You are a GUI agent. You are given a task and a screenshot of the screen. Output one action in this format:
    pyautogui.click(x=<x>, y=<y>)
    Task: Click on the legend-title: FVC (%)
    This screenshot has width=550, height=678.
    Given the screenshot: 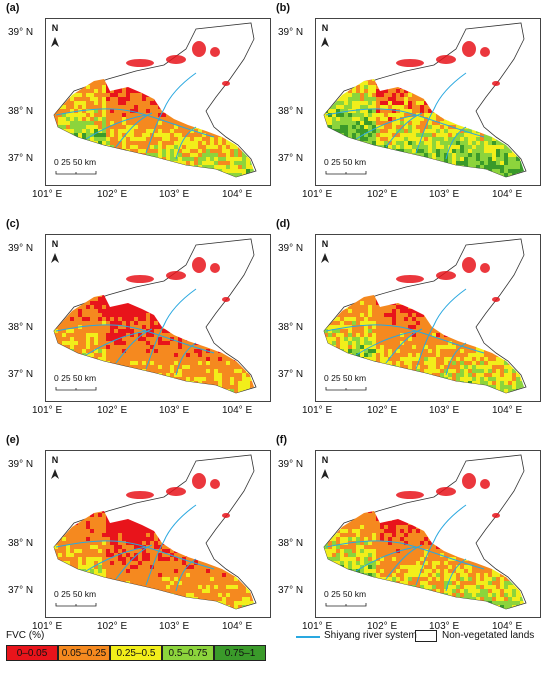 What is the action you would take?
    pyautogui.click(x=25, y=635)
    